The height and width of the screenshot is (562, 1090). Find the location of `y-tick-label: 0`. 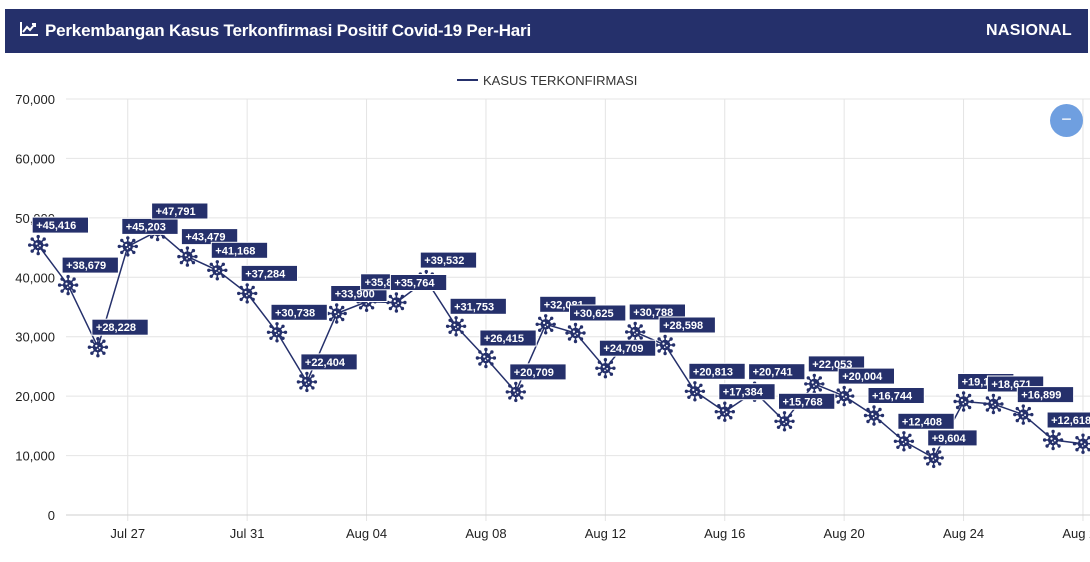

y-tick-label: 0 is located at coordinates (51, 515).